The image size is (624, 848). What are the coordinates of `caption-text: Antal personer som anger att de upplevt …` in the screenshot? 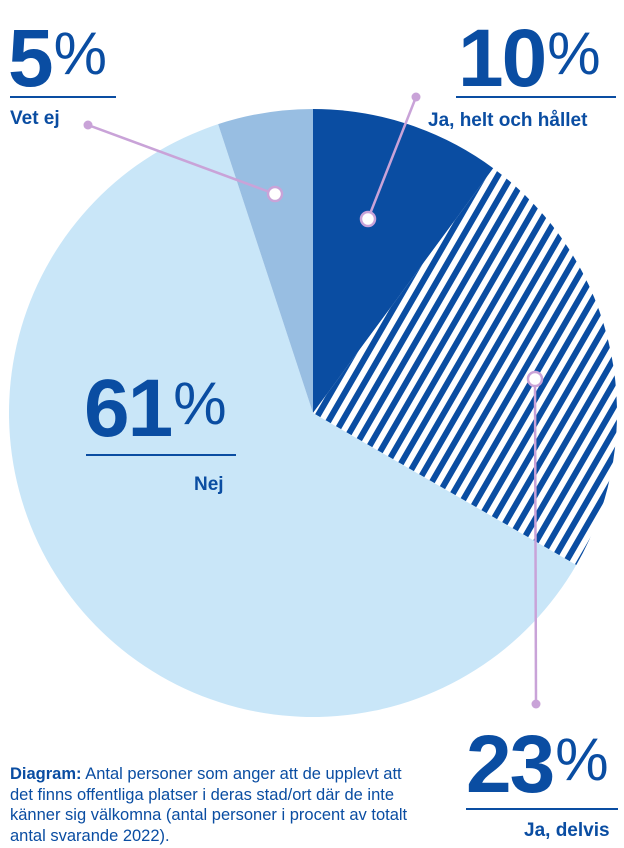 It's located at (209, 805).